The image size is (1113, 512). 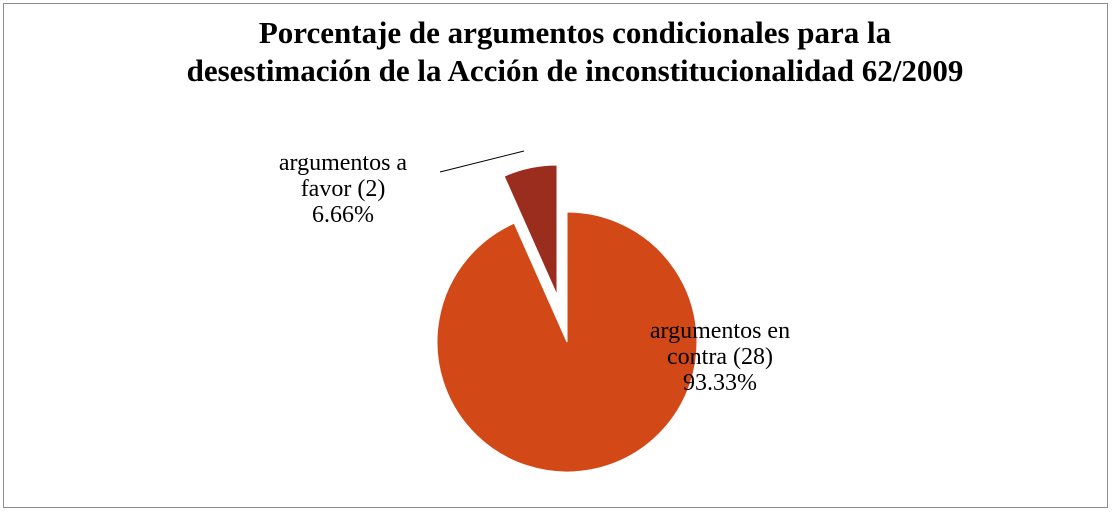 I want to click on leader-line, so click(x=482, y=161).